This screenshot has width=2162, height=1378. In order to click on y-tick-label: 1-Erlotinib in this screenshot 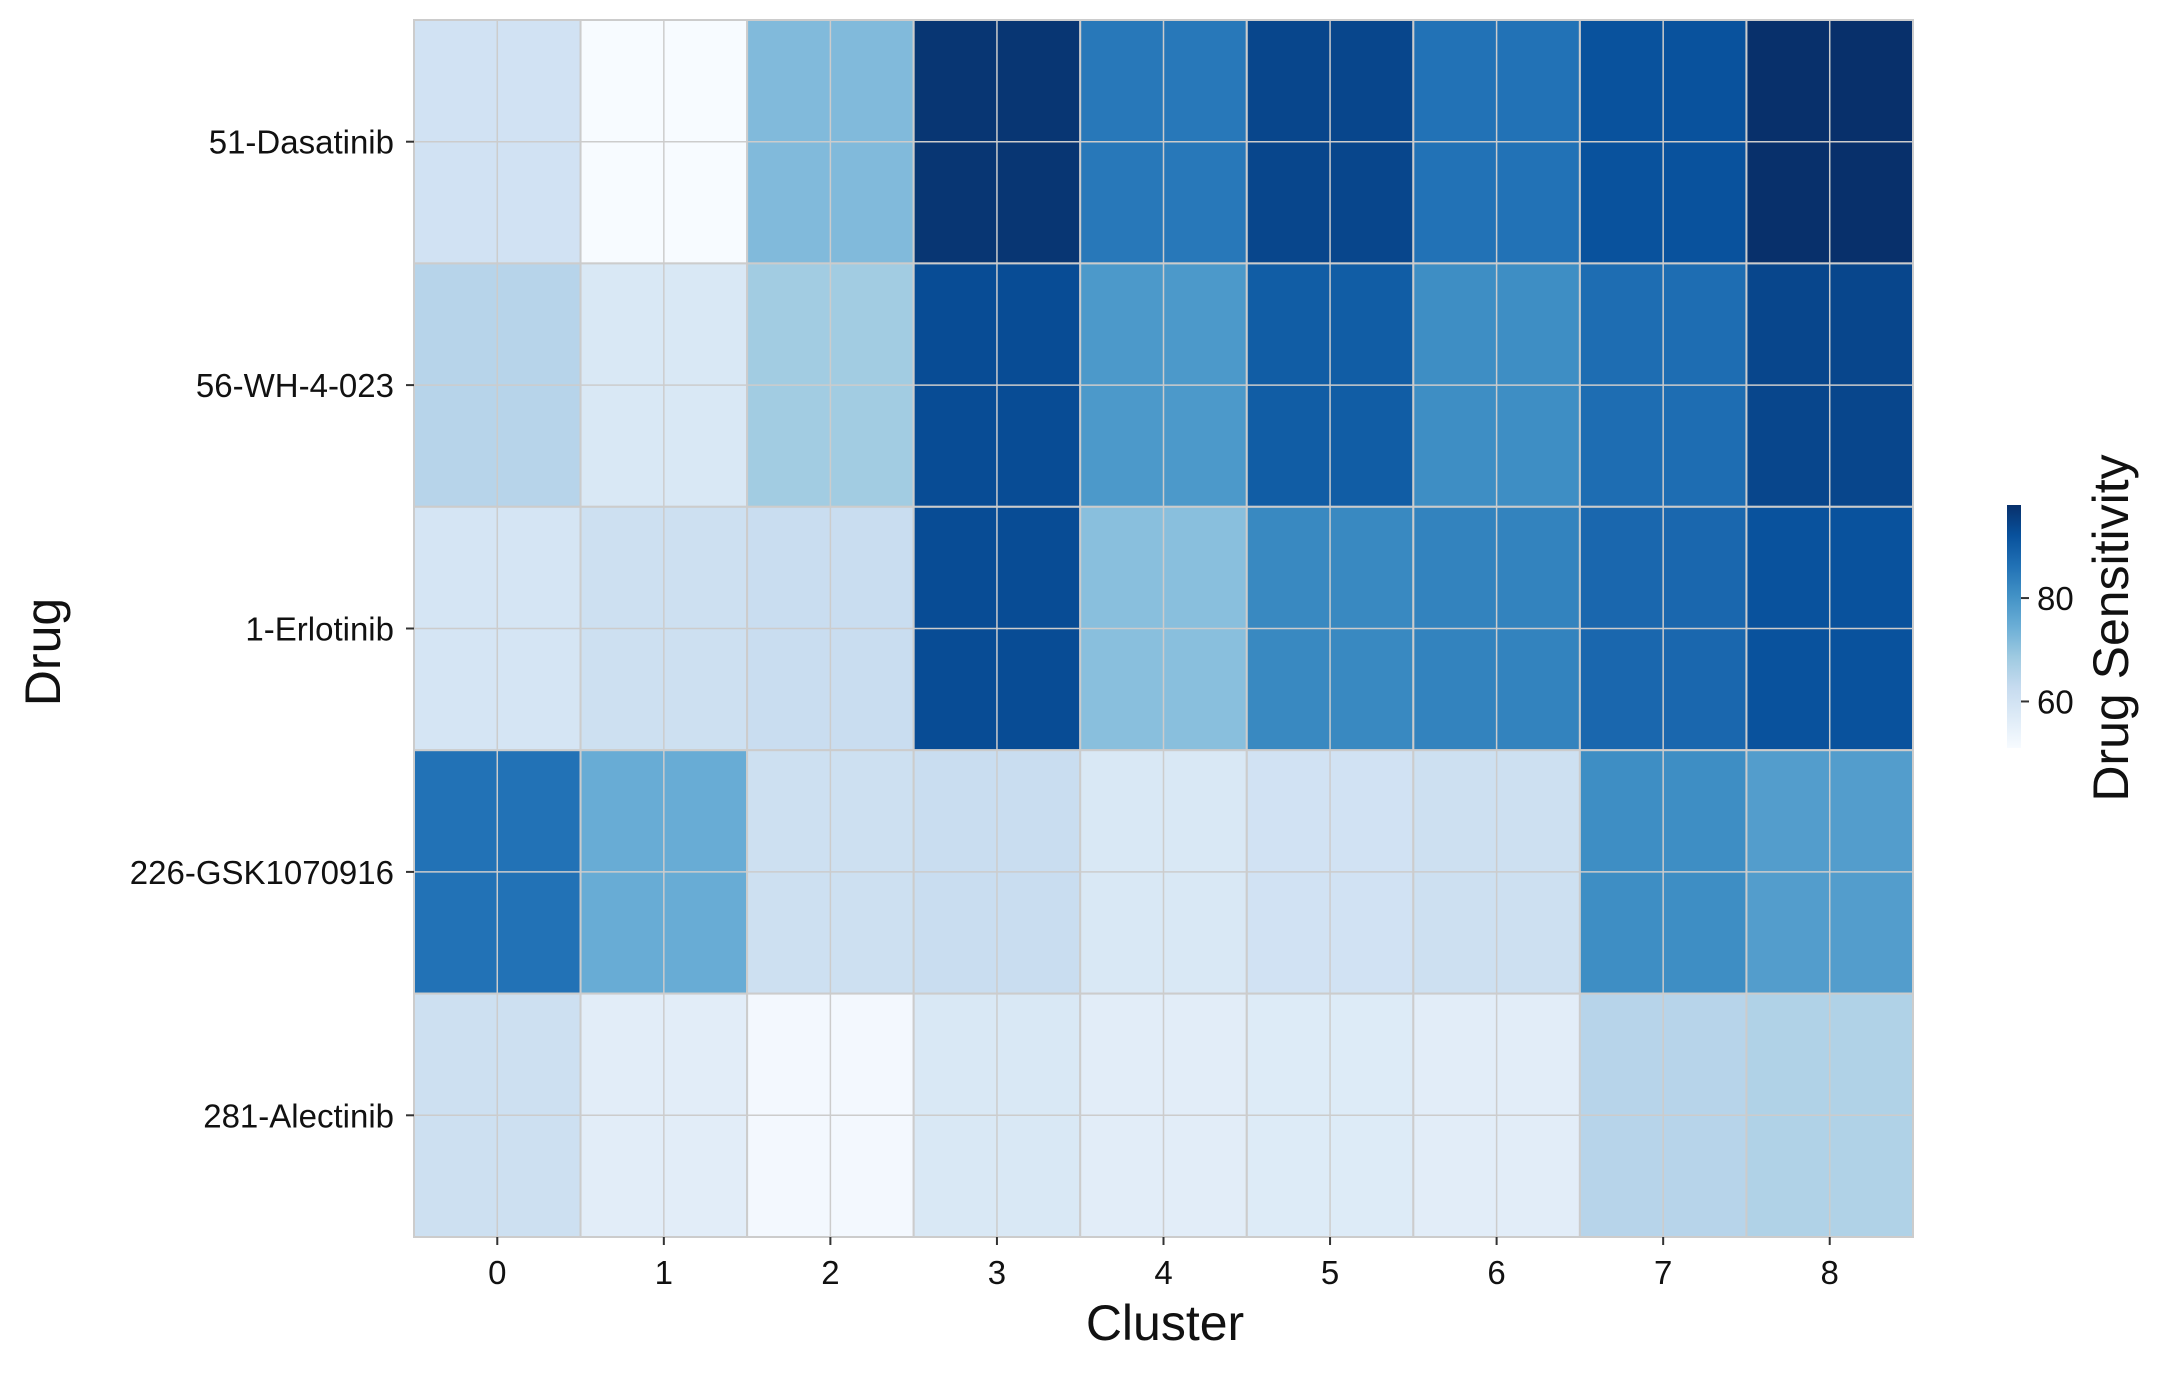, I will do `click(319, 629)`.